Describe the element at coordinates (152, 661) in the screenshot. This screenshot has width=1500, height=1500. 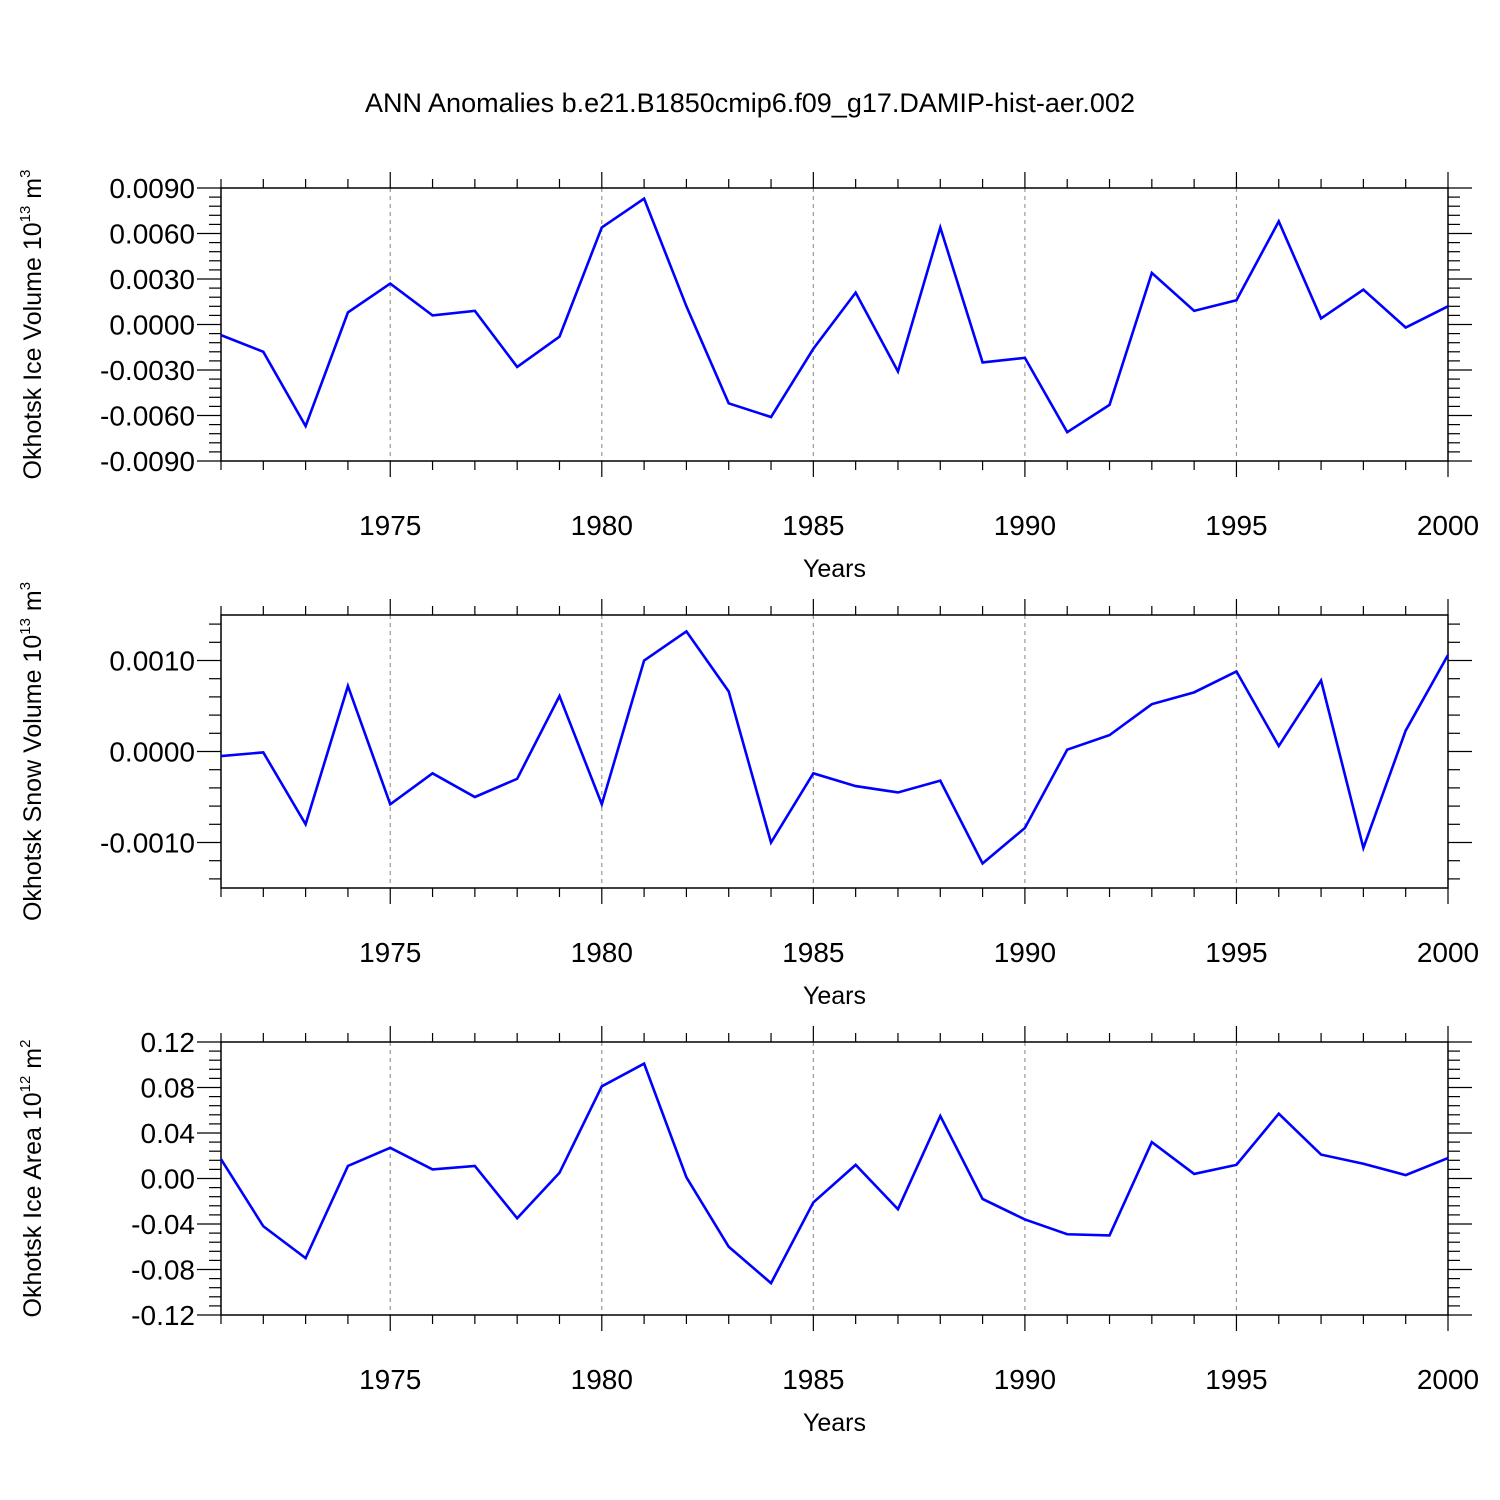
I see `y-tick-label: 0.0010` at that location.